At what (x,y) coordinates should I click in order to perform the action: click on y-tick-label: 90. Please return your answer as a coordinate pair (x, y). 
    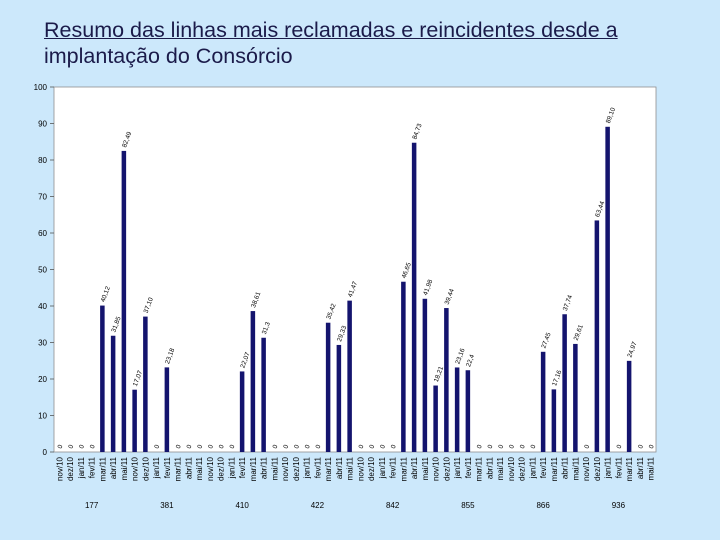
    Looking at the image, I should click on (42, 124).